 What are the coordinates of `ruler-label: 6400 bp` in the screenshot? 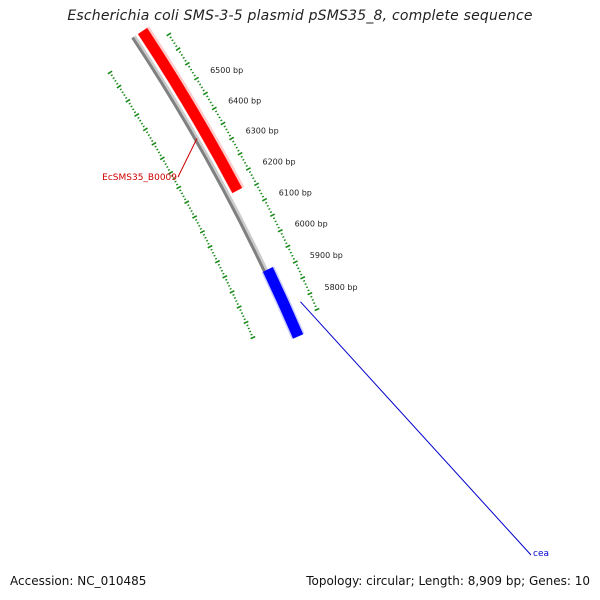 It's located at (244, 100).